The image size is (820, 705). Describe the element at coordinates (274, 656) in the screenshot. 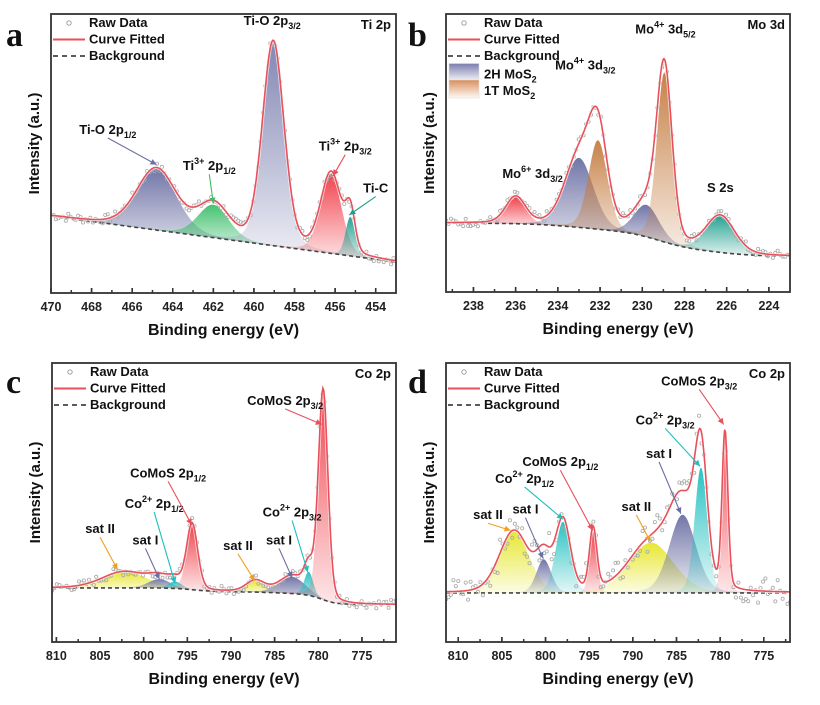

I see `x-tick-label: 785` at that location.